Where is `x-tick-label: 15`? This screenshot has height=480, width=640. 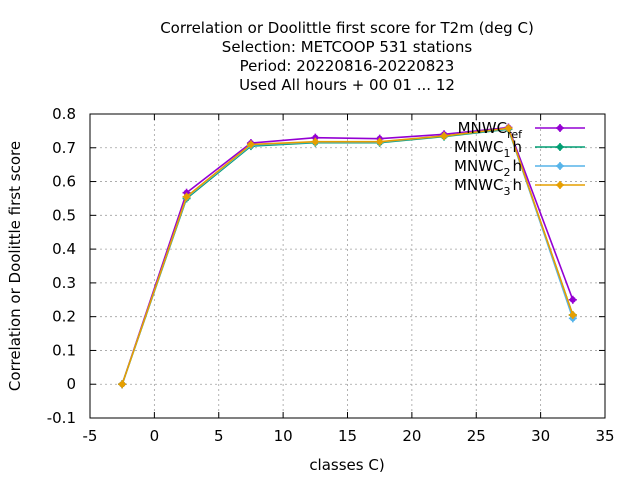 x-tick-label: 15 is located at coordinates (347, 436).